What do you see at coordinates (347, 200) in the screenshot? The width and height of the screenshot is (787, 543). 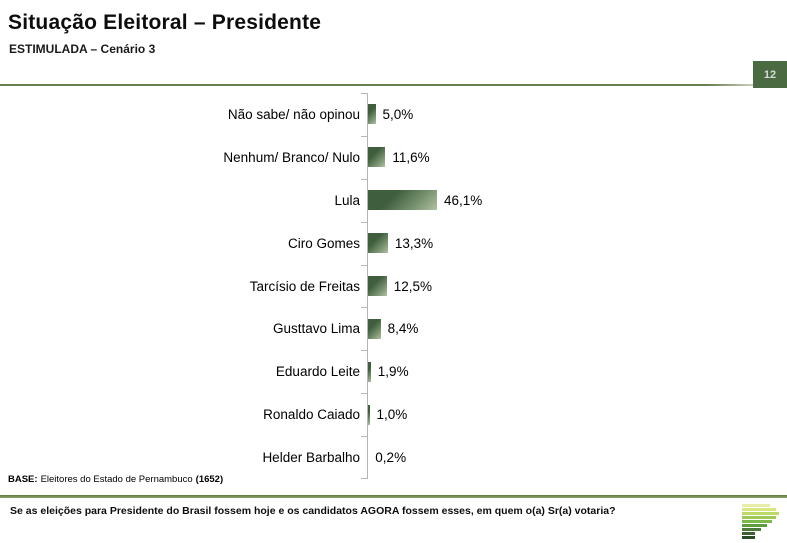 I see `category-label: Lula` at bounding box center [347, 200].